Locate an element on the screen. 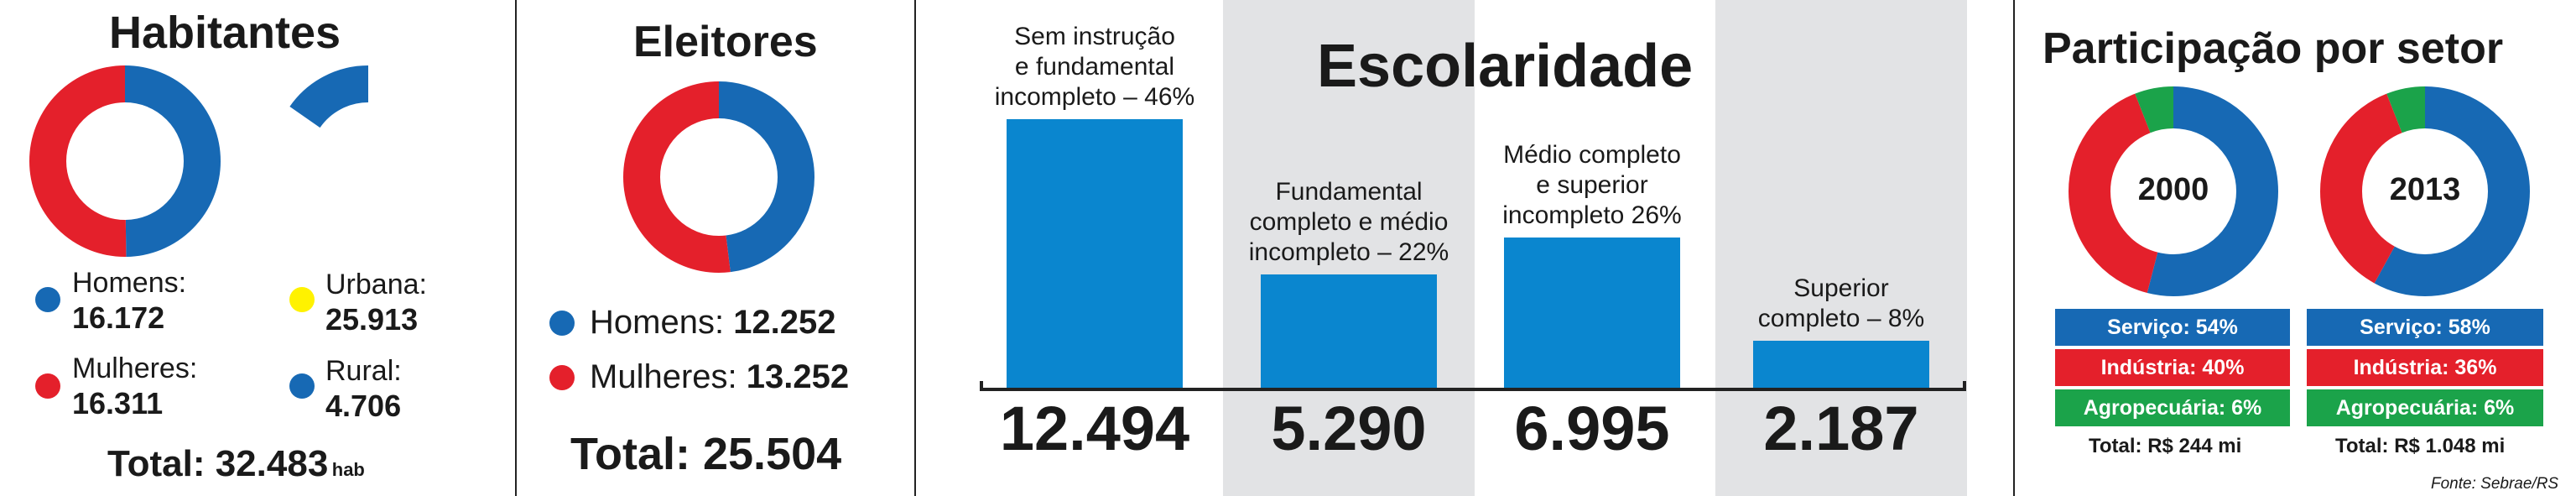 Image resolution: width=2576 pixels, height=496 pixels. habitantes-mulheres-value: 16.311 is located at coordinates (118, 403).